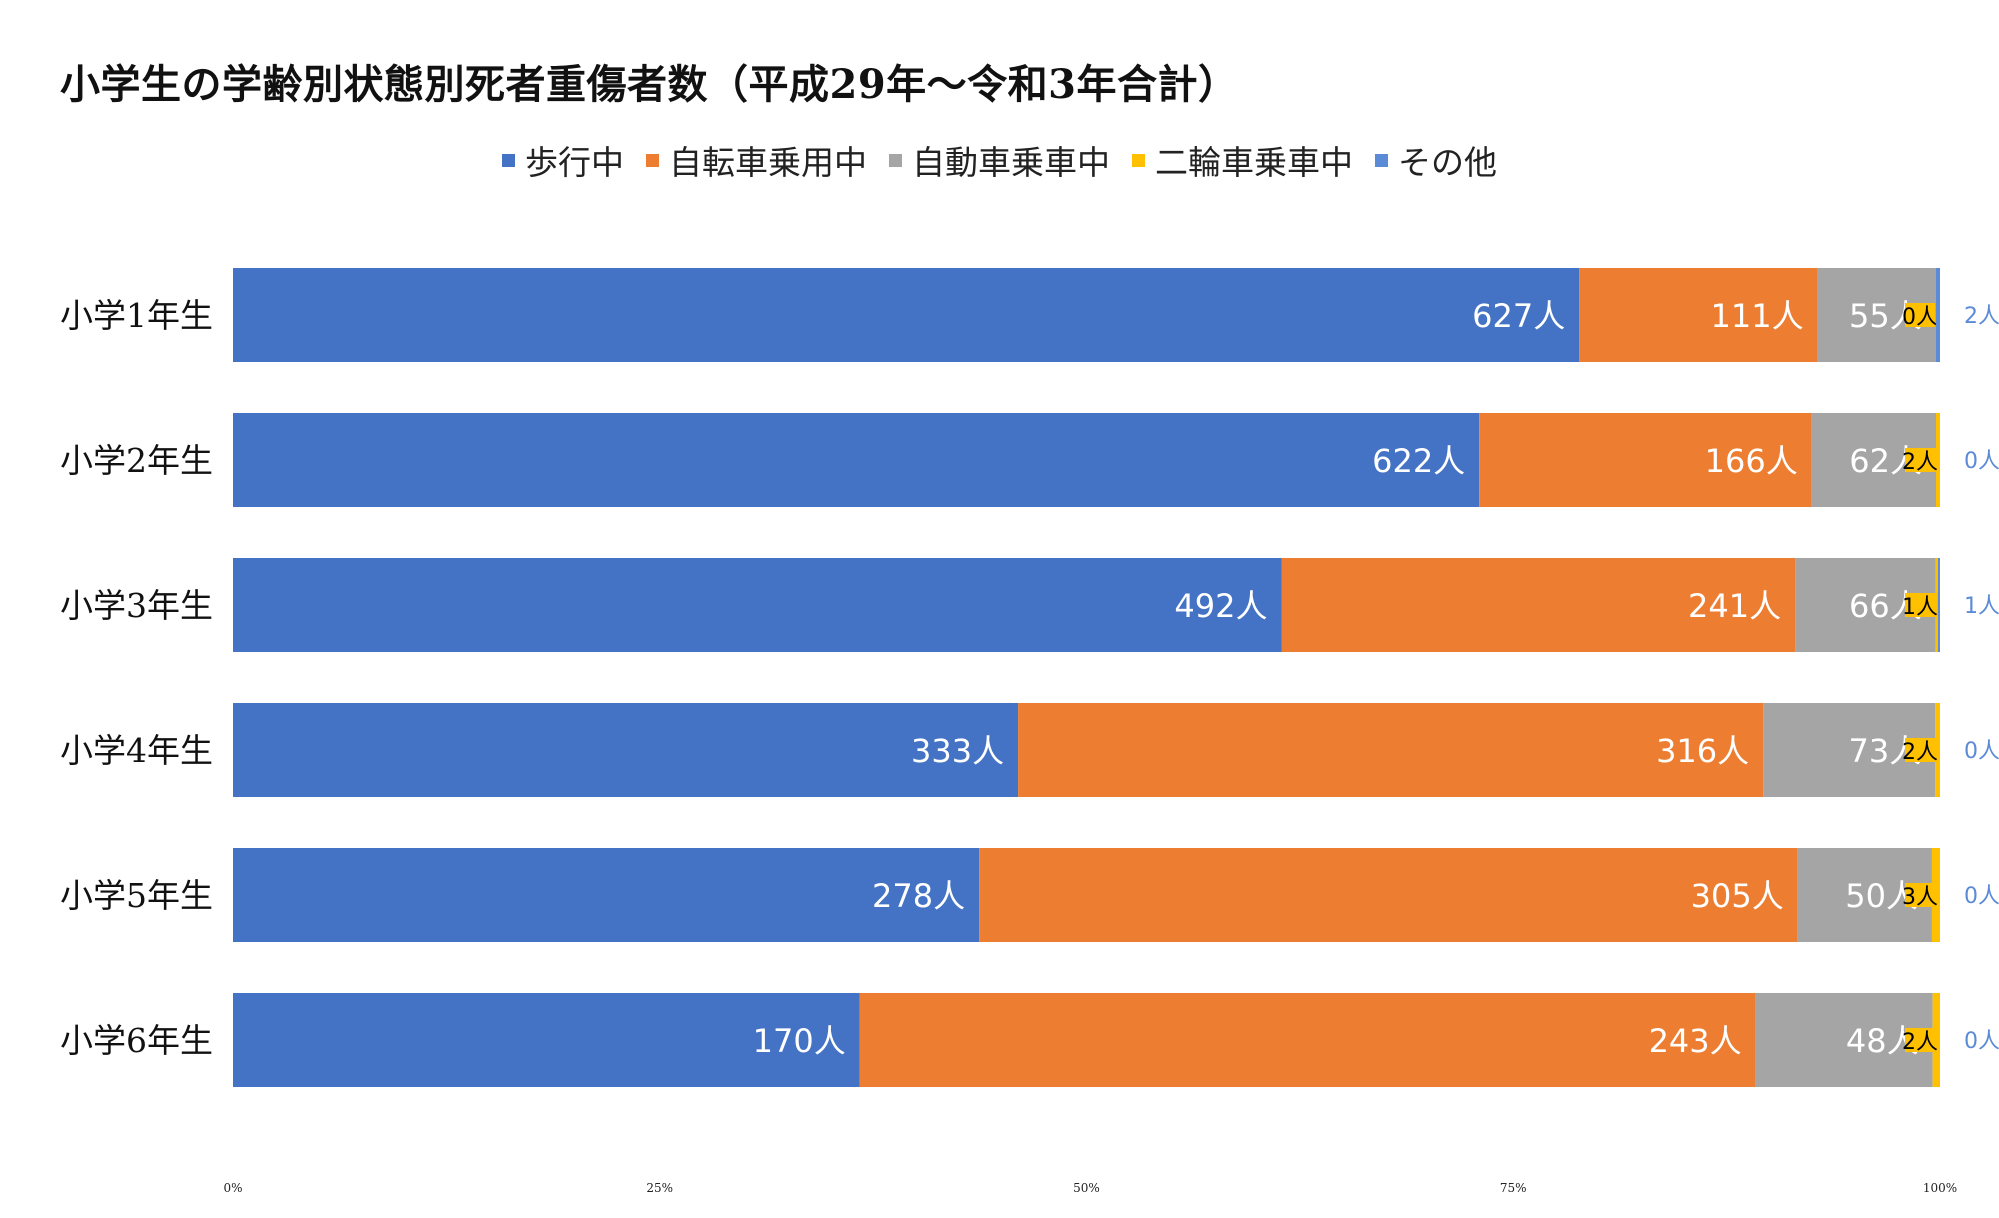  What do you see at coordinates (136, 750) in the screenshot?
I see `category-label: 小学4年生` at bounding box center [136, 750].